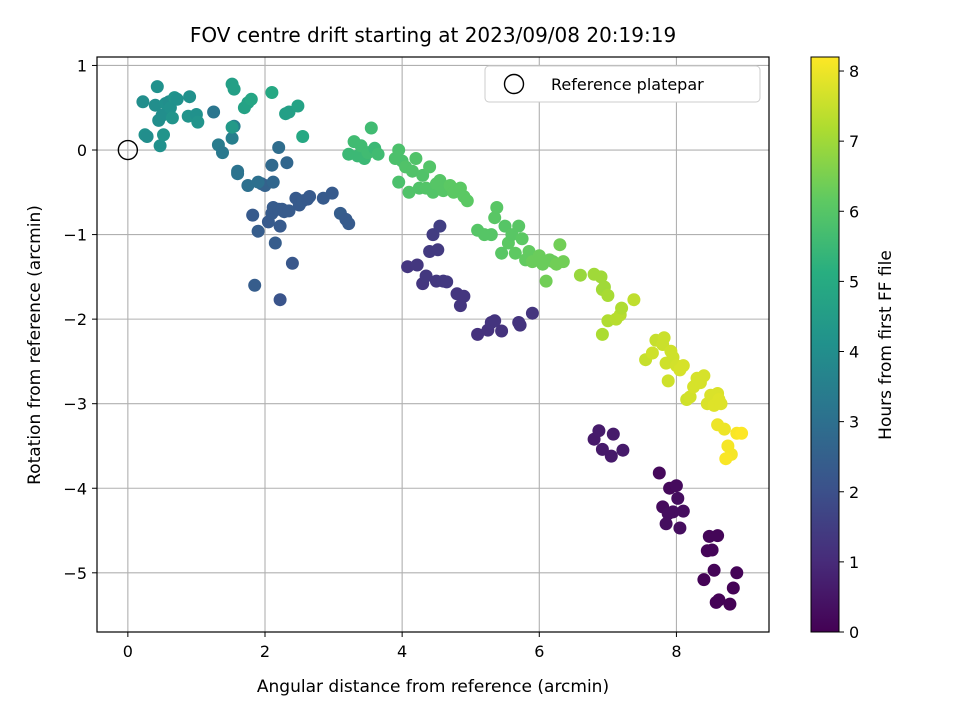  Describe the element at coordinates (128, 150) in the screenshot. I see `reference-point` at that location.